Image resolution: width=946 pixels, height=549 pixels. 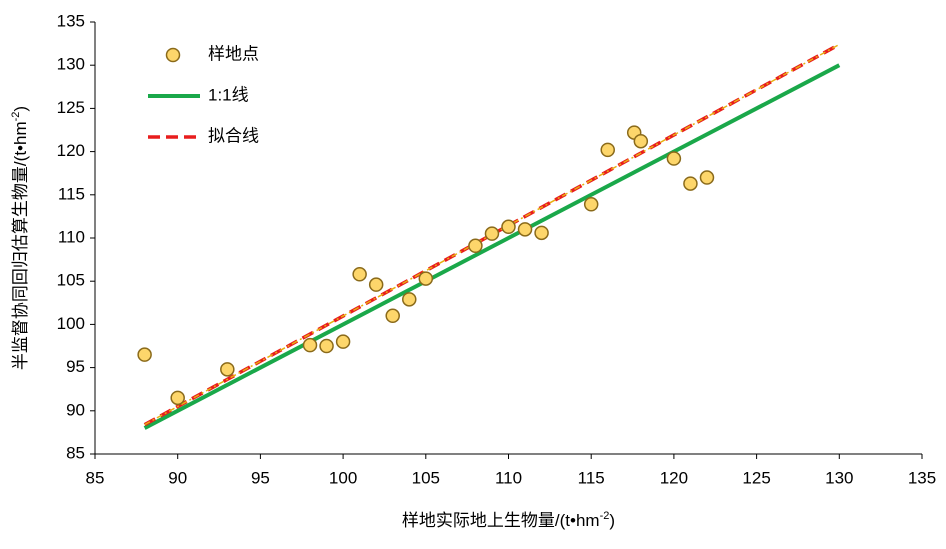 What do you see at coordinates (71, 193) in the screenshot?
I see `y-tick-label: 115` at bounding box center [71, 193].